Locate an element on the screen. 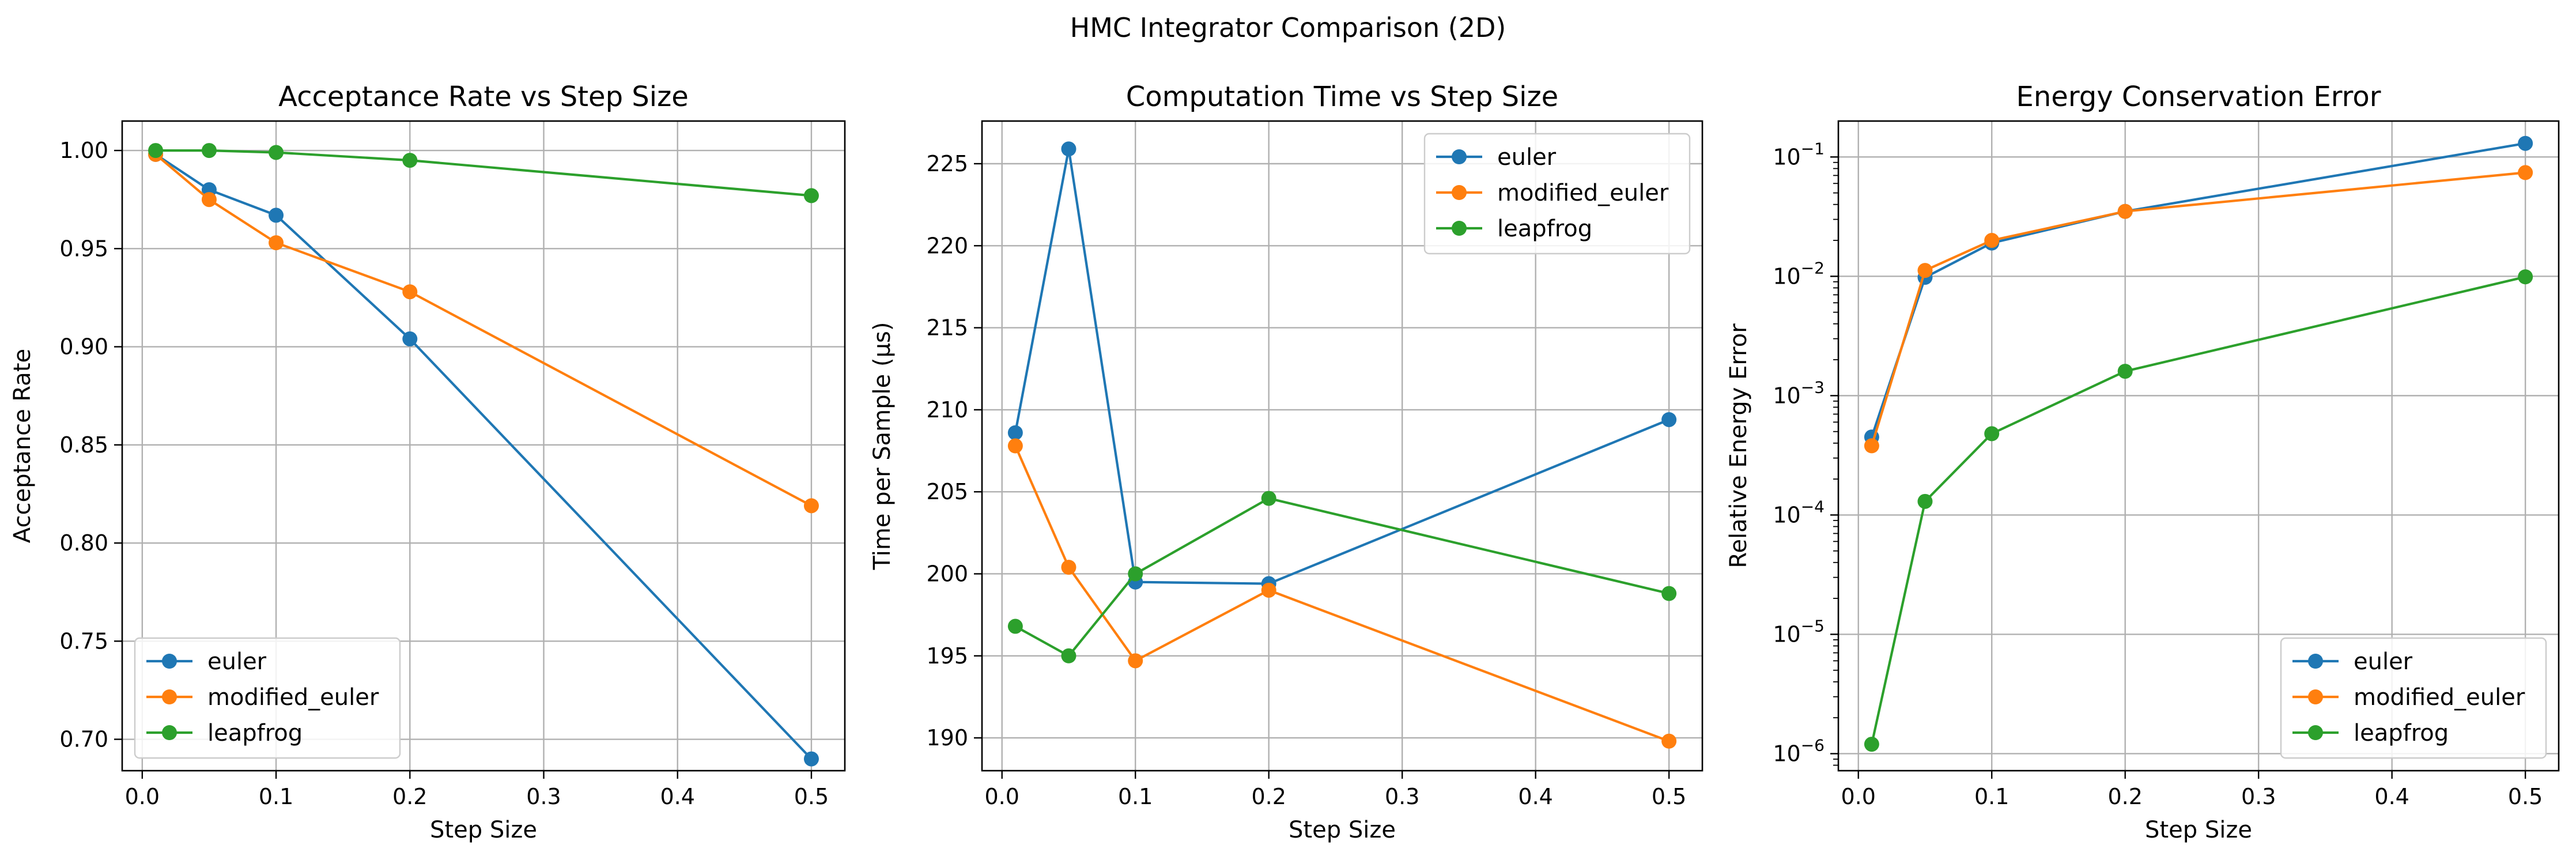 The height and width of the screenshot is (856, 2576). y-tick-label: 195 is located at coordinates (947, 656).